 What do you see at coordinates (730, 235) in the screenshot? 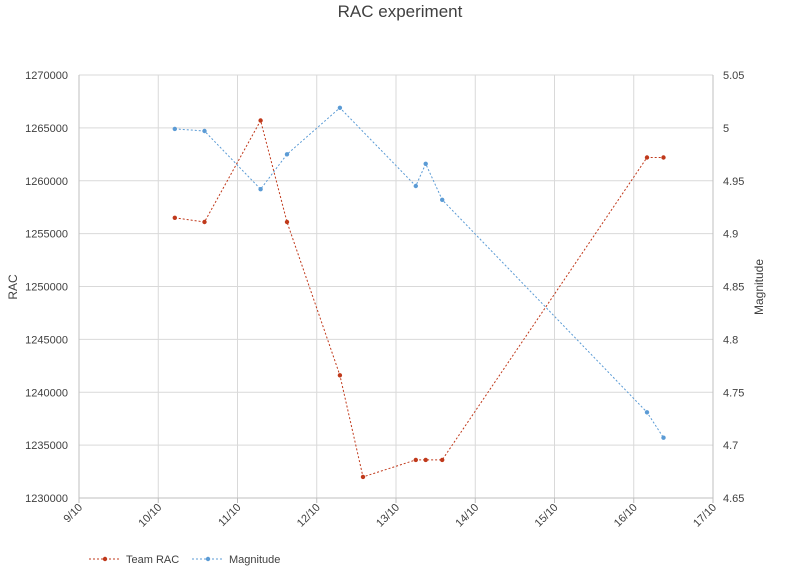
I see `y2-tick-label: 4.9` at bounding box center [730, 235].